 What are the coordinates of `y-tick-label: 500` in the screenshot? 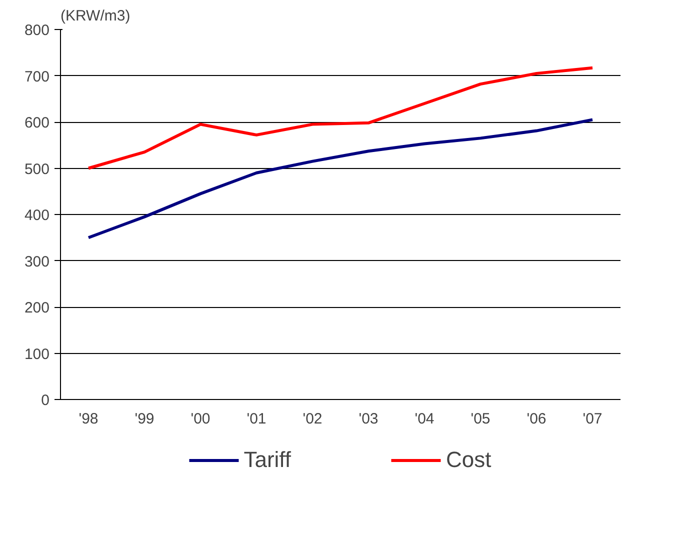 It's located at (37, 169).